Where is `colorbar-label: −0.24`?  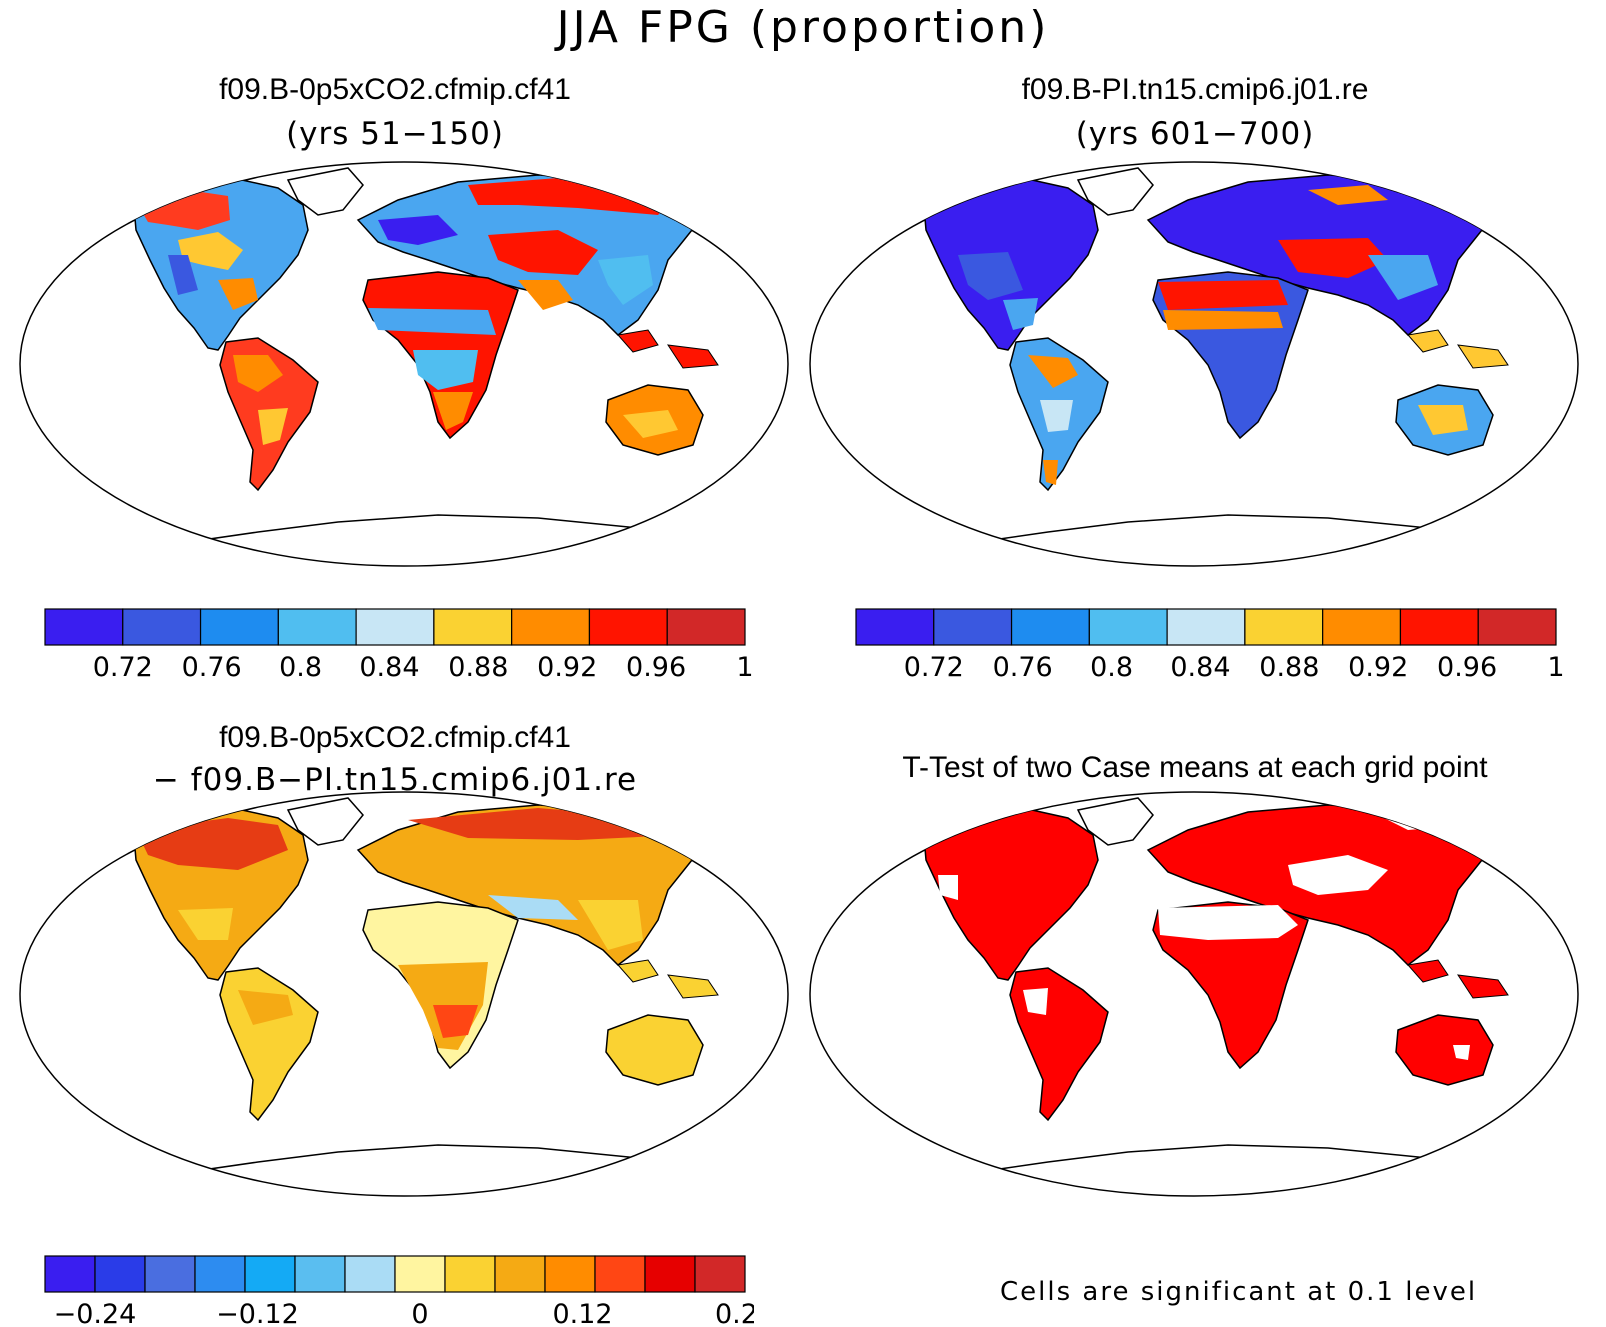
colorbar-label: −0.24 is located at coordinates (95, 1313).